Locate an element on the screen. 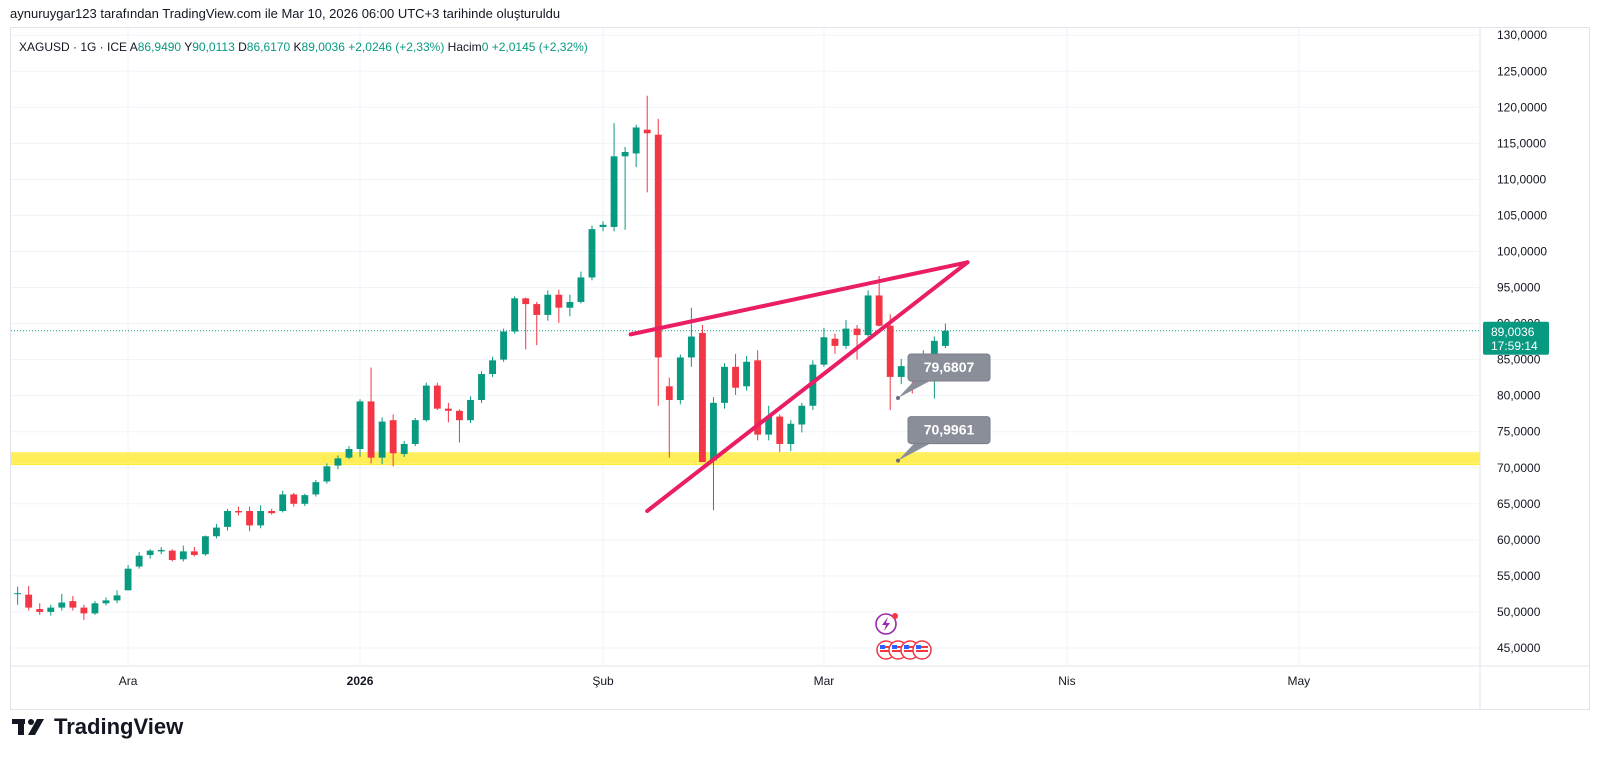 The width and height of the screenshot is (1600, 776). x-tick-label: Ara is located at coordinates (128, 681).